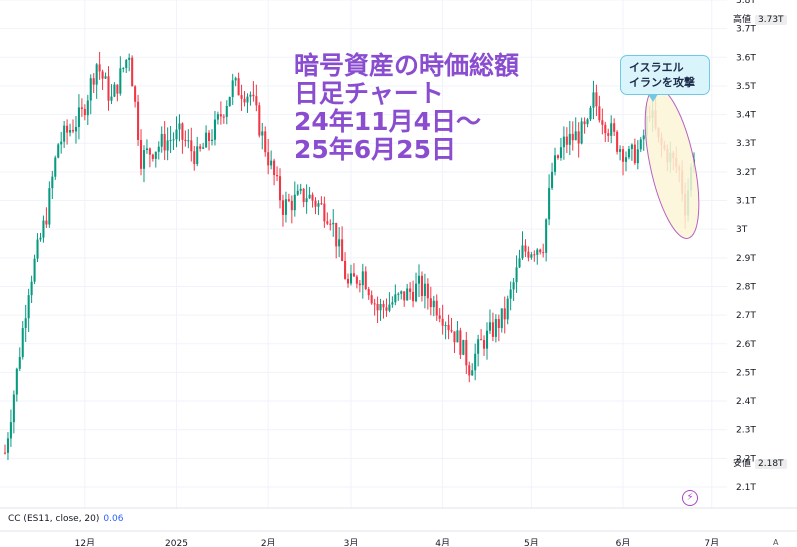 The width and height of the screenshot is (797, 547). I want to click on x-tick-label: 2月, so click(268, 542).